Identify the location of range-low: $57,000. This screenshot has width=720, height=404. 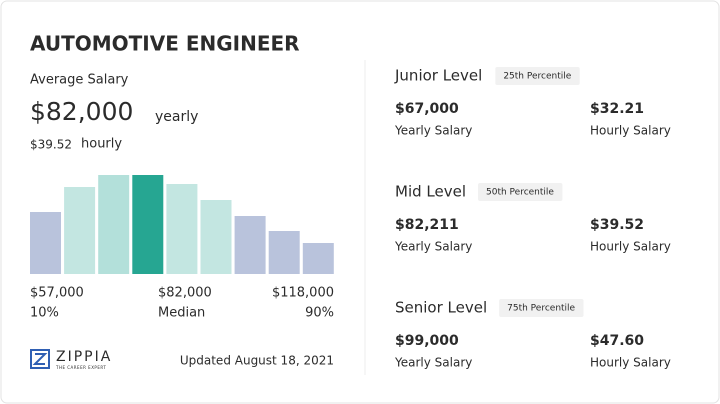
(57, 293).